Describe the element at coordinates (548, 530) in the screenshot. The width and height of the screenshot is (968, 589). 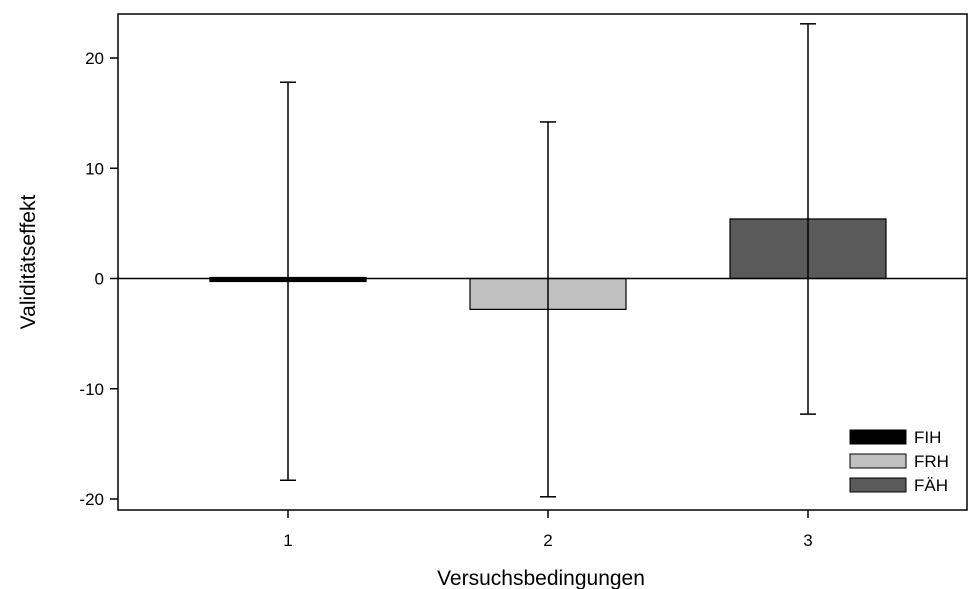
I see `x-axis: 1 2 3` at that location.